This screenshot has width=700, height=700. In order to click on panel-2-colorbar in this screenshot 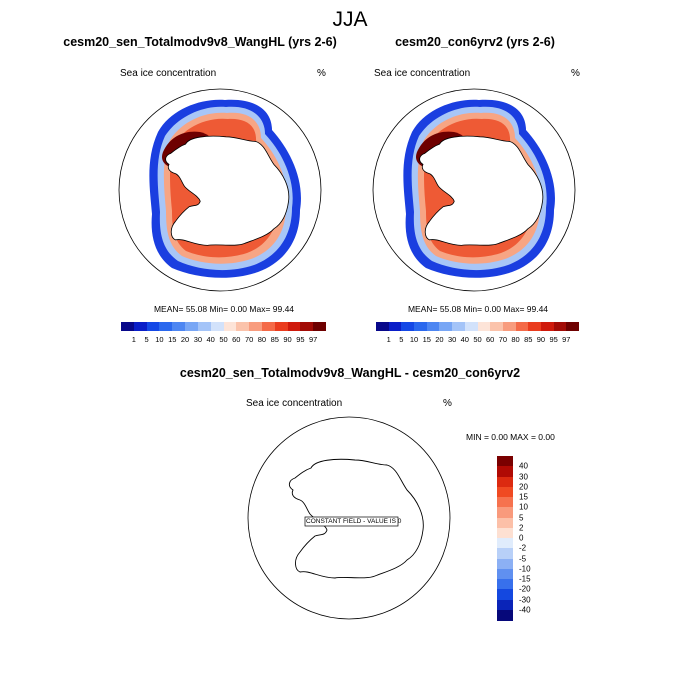, I will do `click(477, 326)`.